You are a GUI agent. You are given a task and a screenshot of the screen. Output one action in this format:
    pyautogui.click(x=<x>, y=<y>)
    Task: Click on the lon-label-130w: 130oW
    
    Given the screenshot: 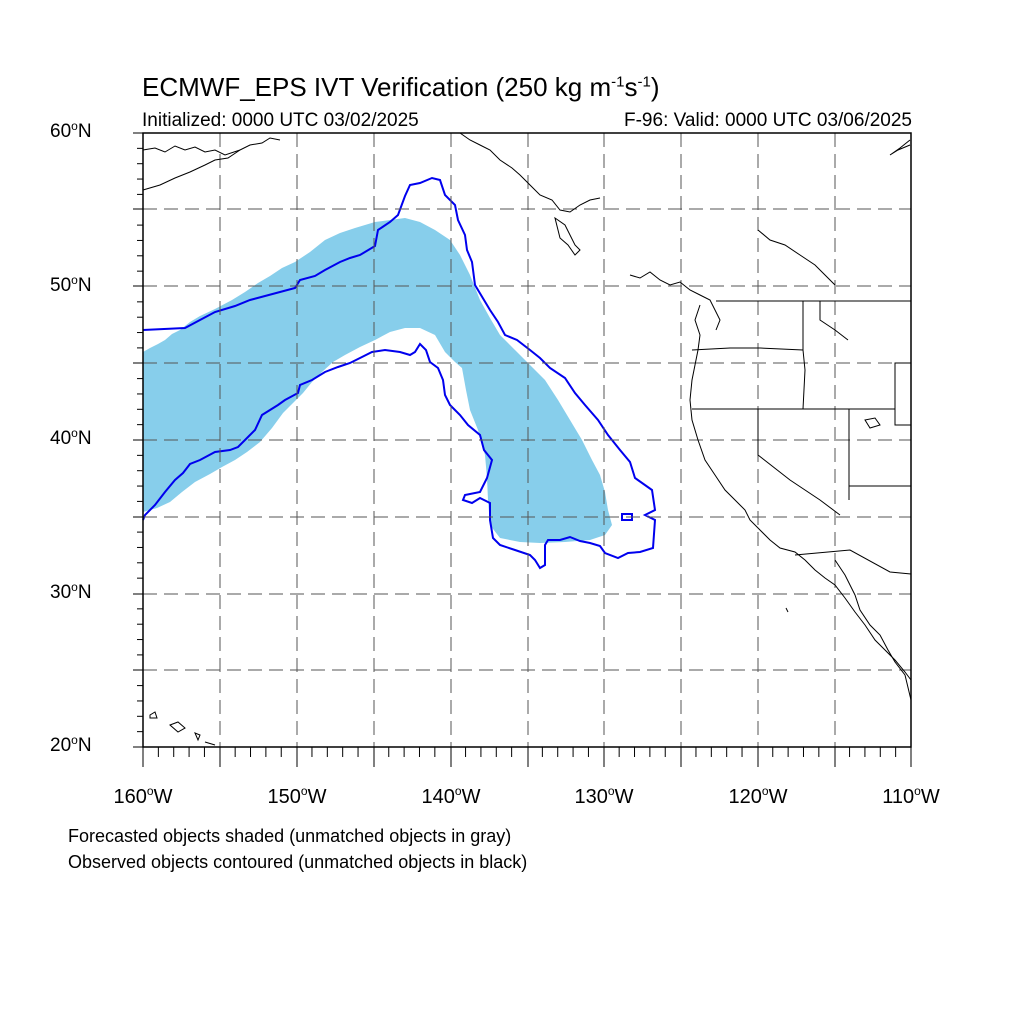 What is the action you would take?
    pyautogui.click(x=604, y=796)
    